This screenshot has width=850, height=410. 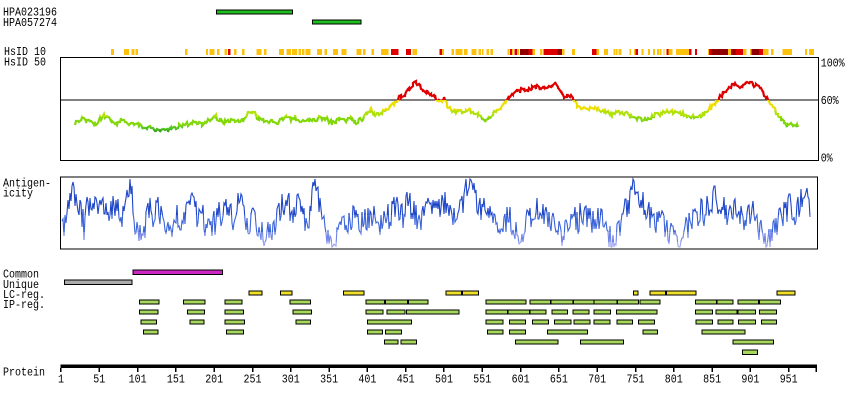 What do you see at coordinates (25, 63) in the screenshot?
I see `svg-text: HsID 50` at bounding box center [25, 63].